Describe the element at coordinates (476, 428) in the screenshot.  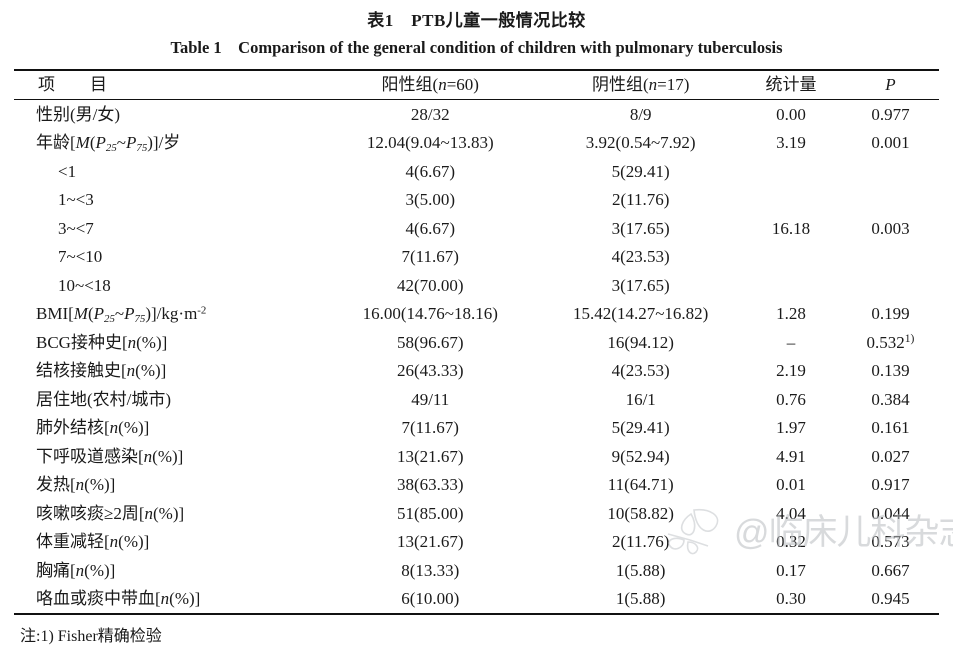
I see `table-row: 肺外结核[n(%)] 7(11.67) 5(29.41) 1.97 0.161` at that location.